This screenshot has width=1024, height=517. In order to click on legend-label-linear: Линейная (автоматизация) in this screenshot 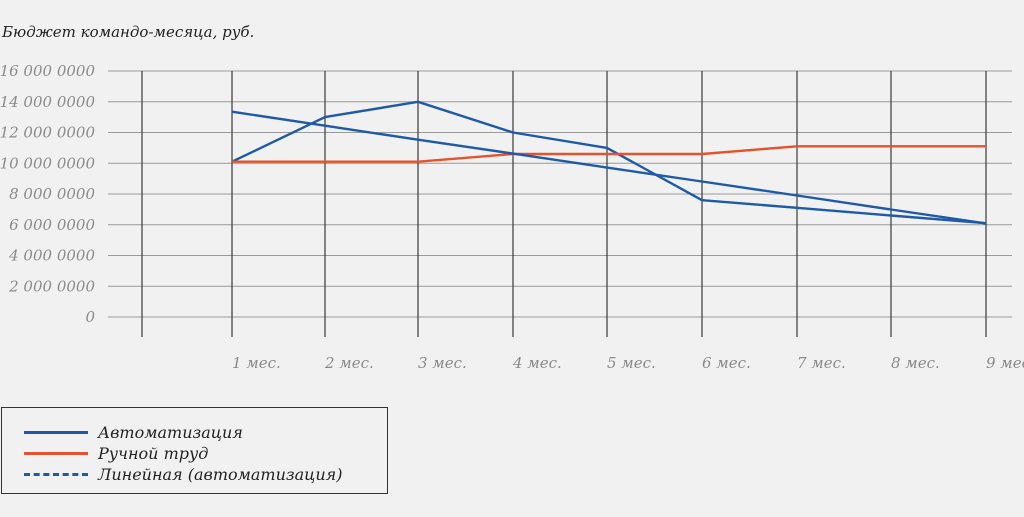, I will do `click(220, 474)`.